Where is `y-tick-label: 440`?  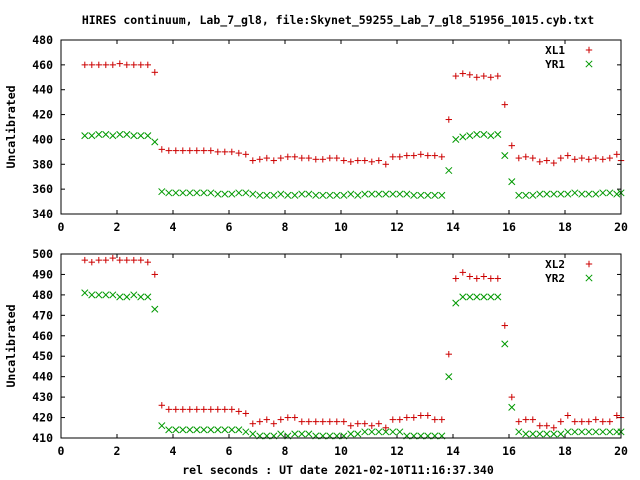 y-tick-label: 440 is located at coordinates (42, 90).